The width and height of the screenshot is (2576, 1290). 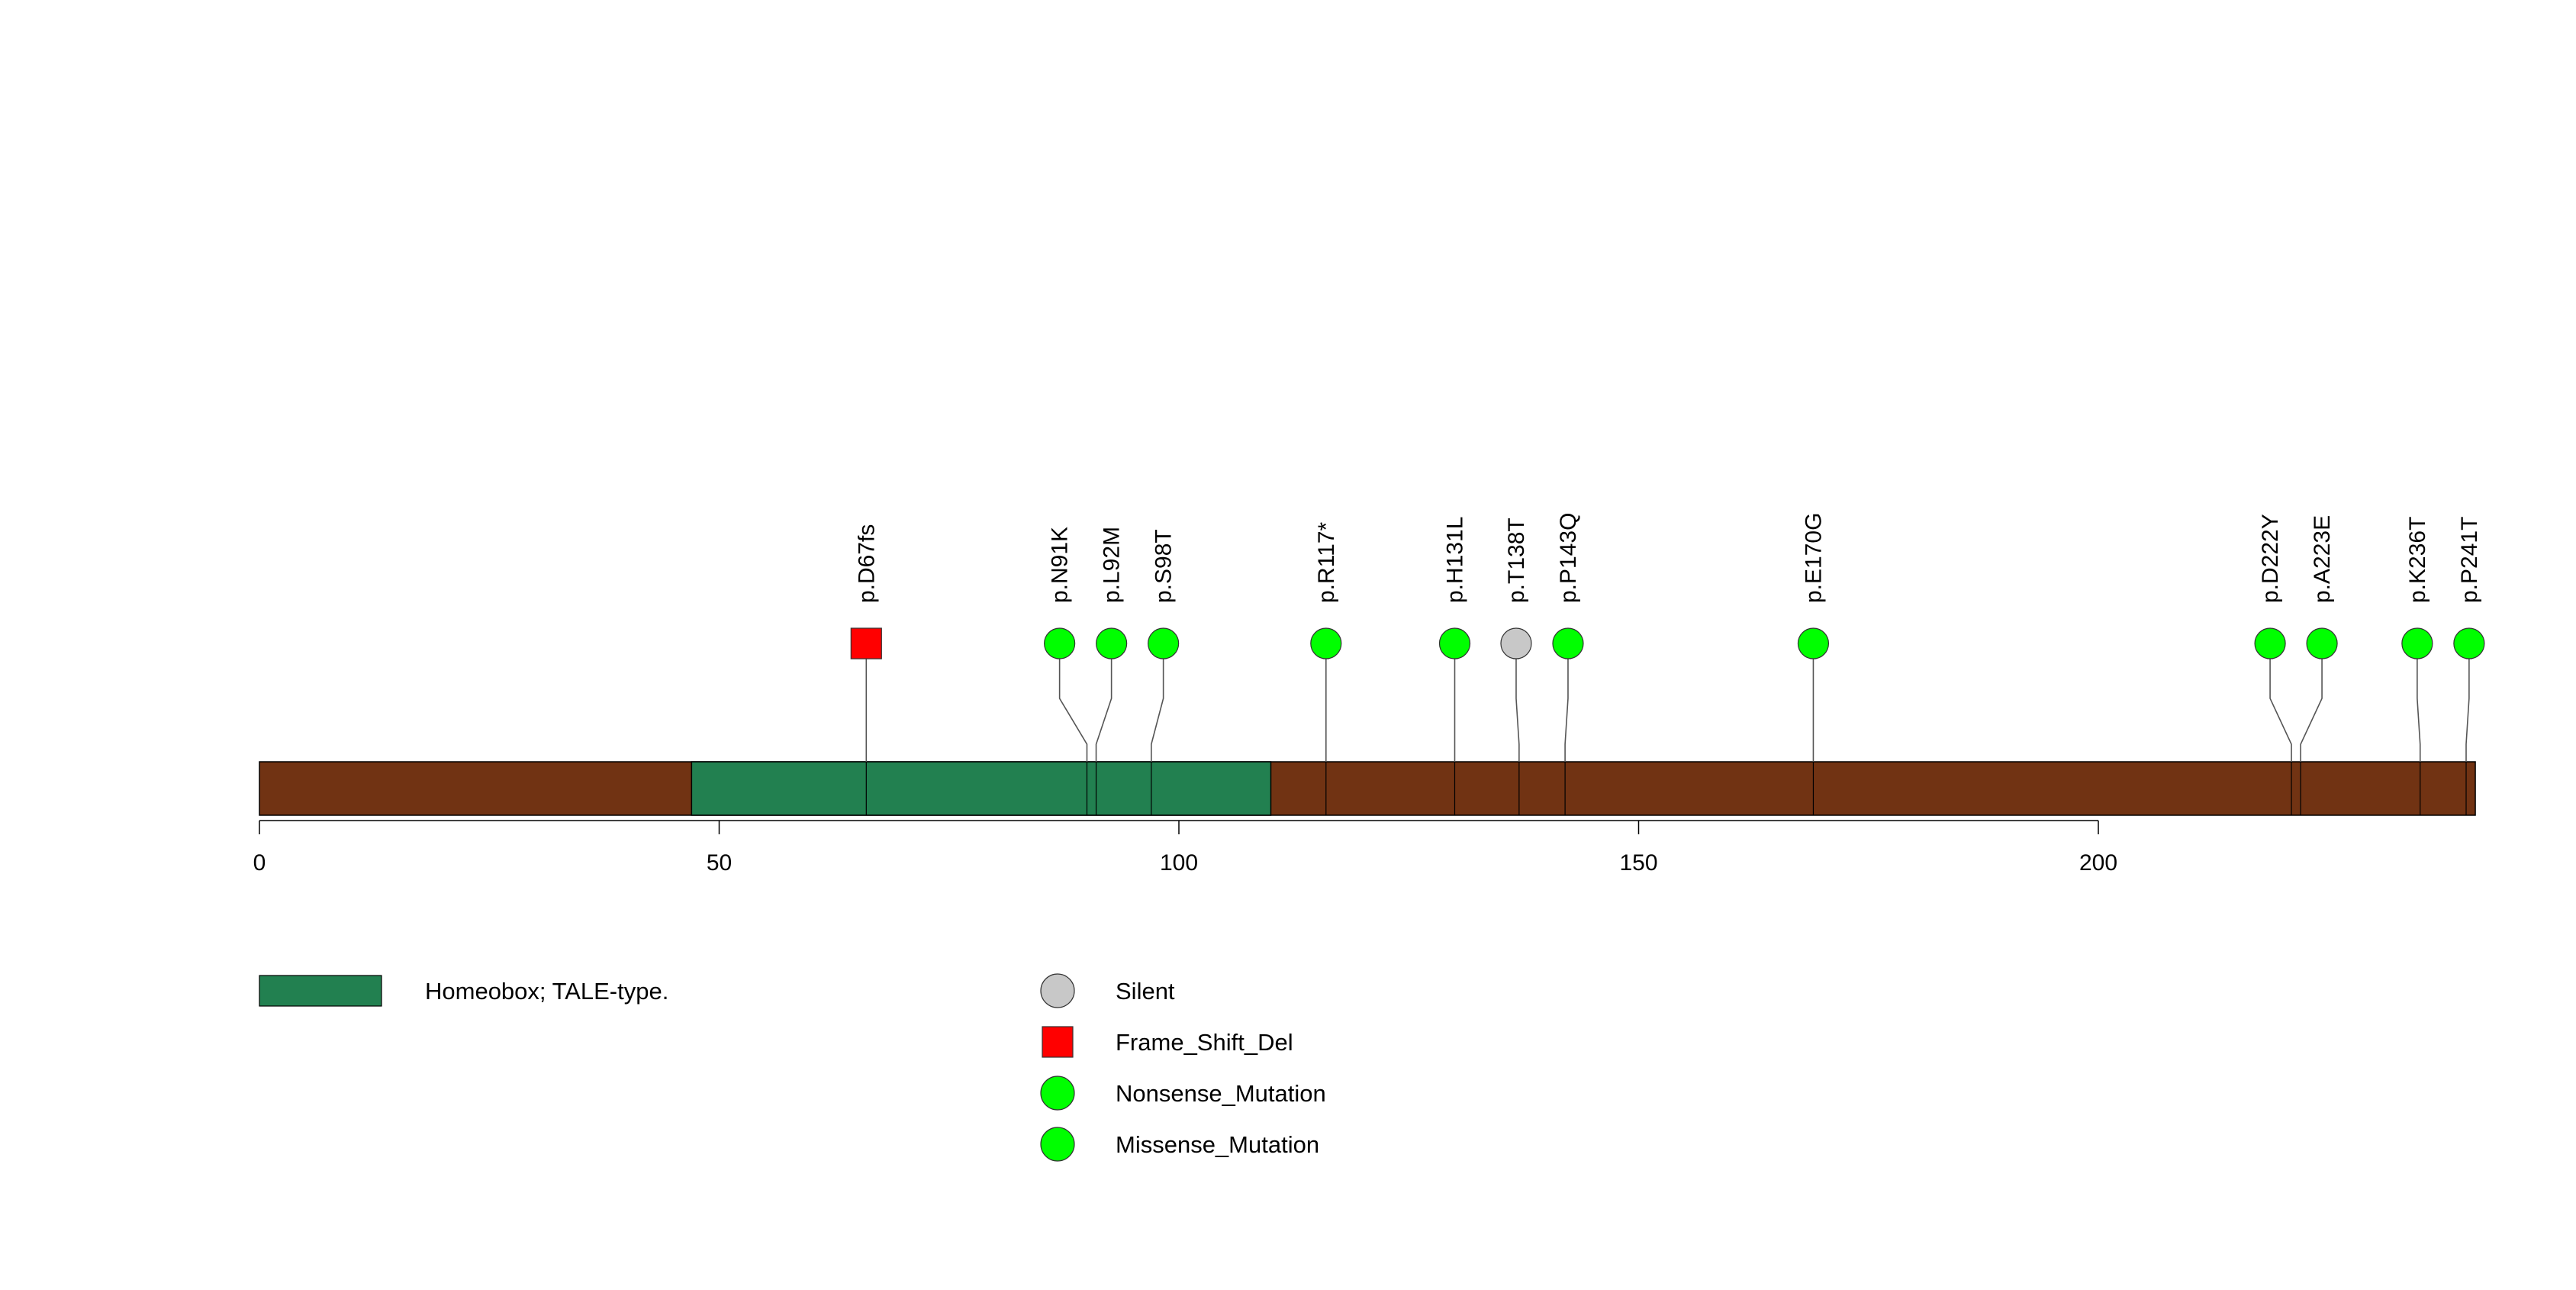 What do you see at coordinates (259, 863) in the screenshot?
I see `x-tick-label: 0` at bounding box center [259, 863].